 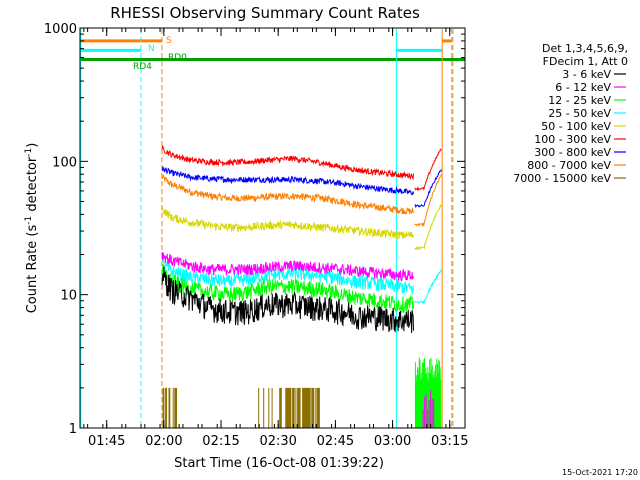 I want to click on y-tick-label-1000: 1000, so click(x=60, y=29).